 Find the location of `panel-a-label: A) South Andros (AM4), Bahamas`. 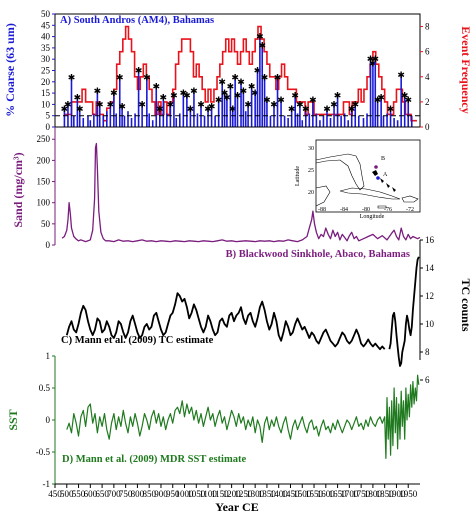

panel-a-label: A) South Andros (AM4), Bahamas is located at coordinates (137, 20).